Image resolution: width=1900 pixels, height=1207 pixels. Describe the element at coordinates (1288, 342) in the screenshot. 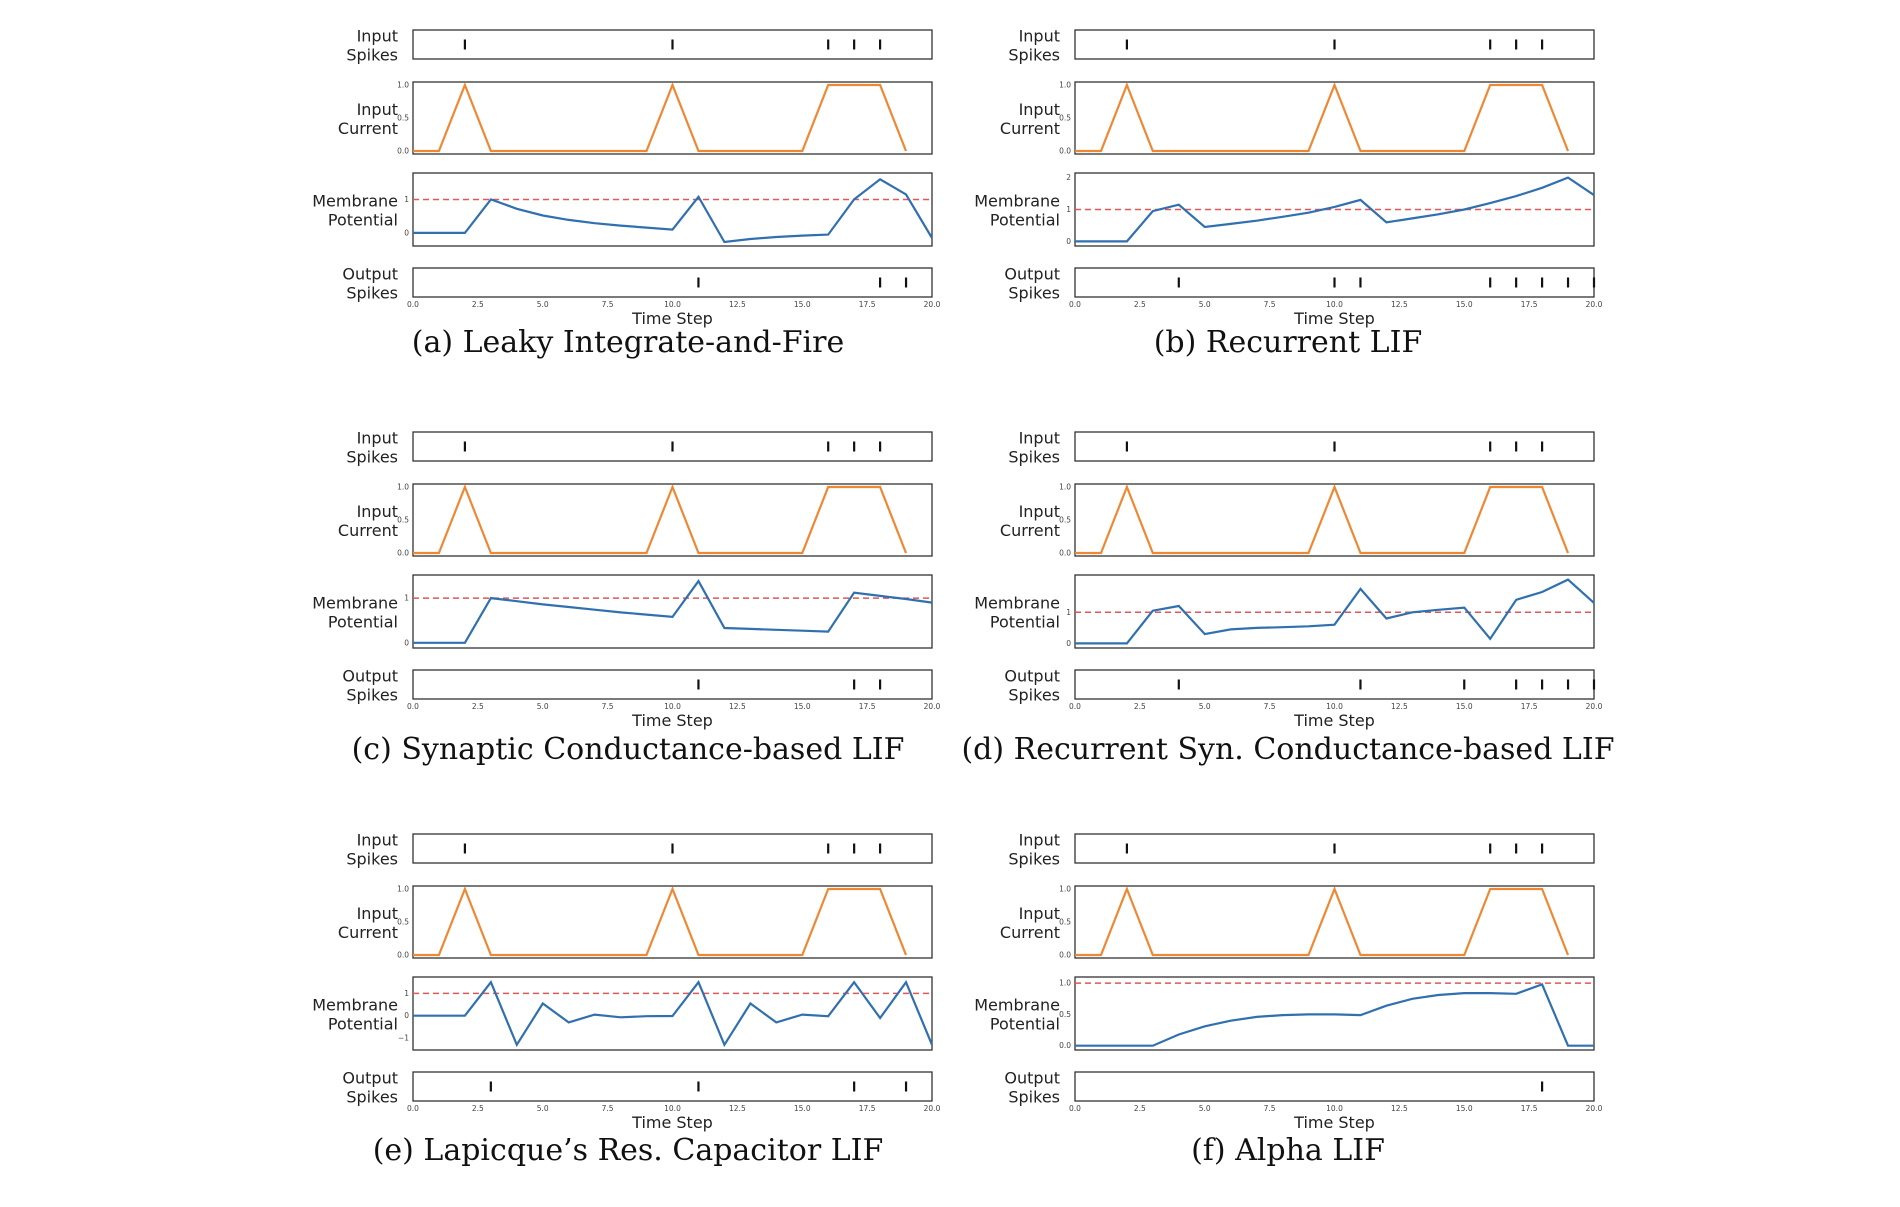

I see `panel-caption-b: (b) Recurrent LIF` at that location.